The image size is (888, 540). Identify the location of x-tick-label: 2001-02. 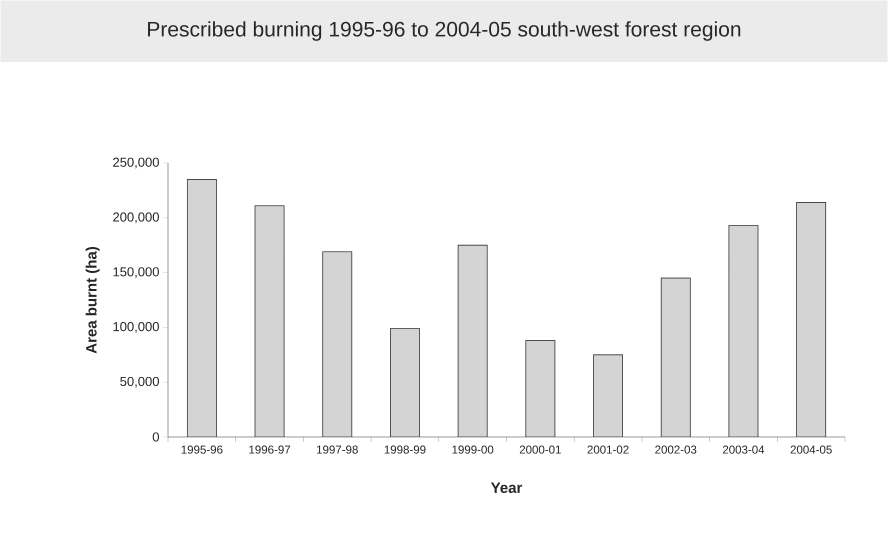
(608, 450).